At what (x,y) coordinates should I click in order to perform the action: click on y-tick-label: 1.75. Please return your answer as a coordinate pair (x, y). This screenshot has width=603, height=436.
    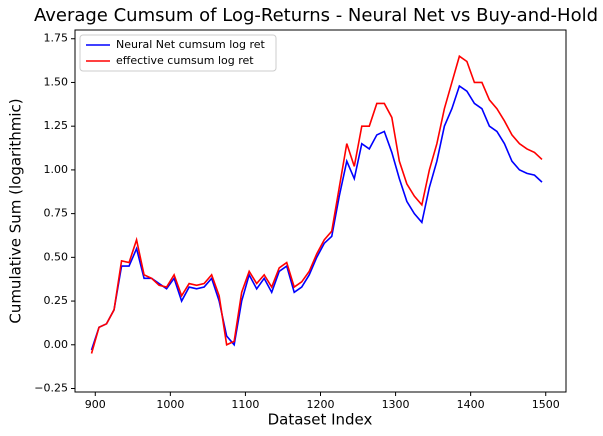
    Looking at the image, I should click on (56, 38).